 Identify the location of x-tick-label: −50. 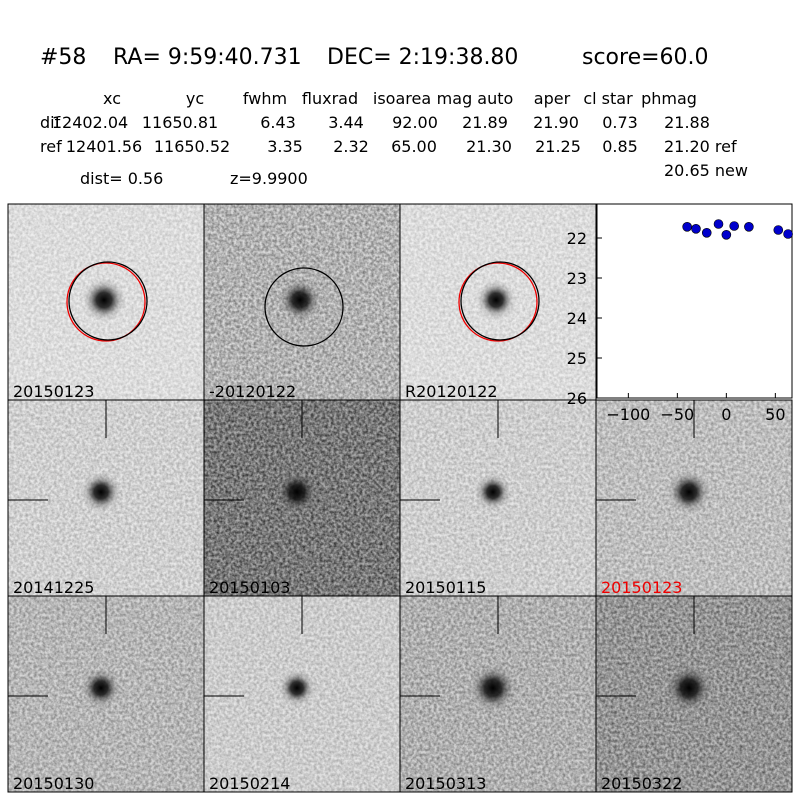
(677, 414).